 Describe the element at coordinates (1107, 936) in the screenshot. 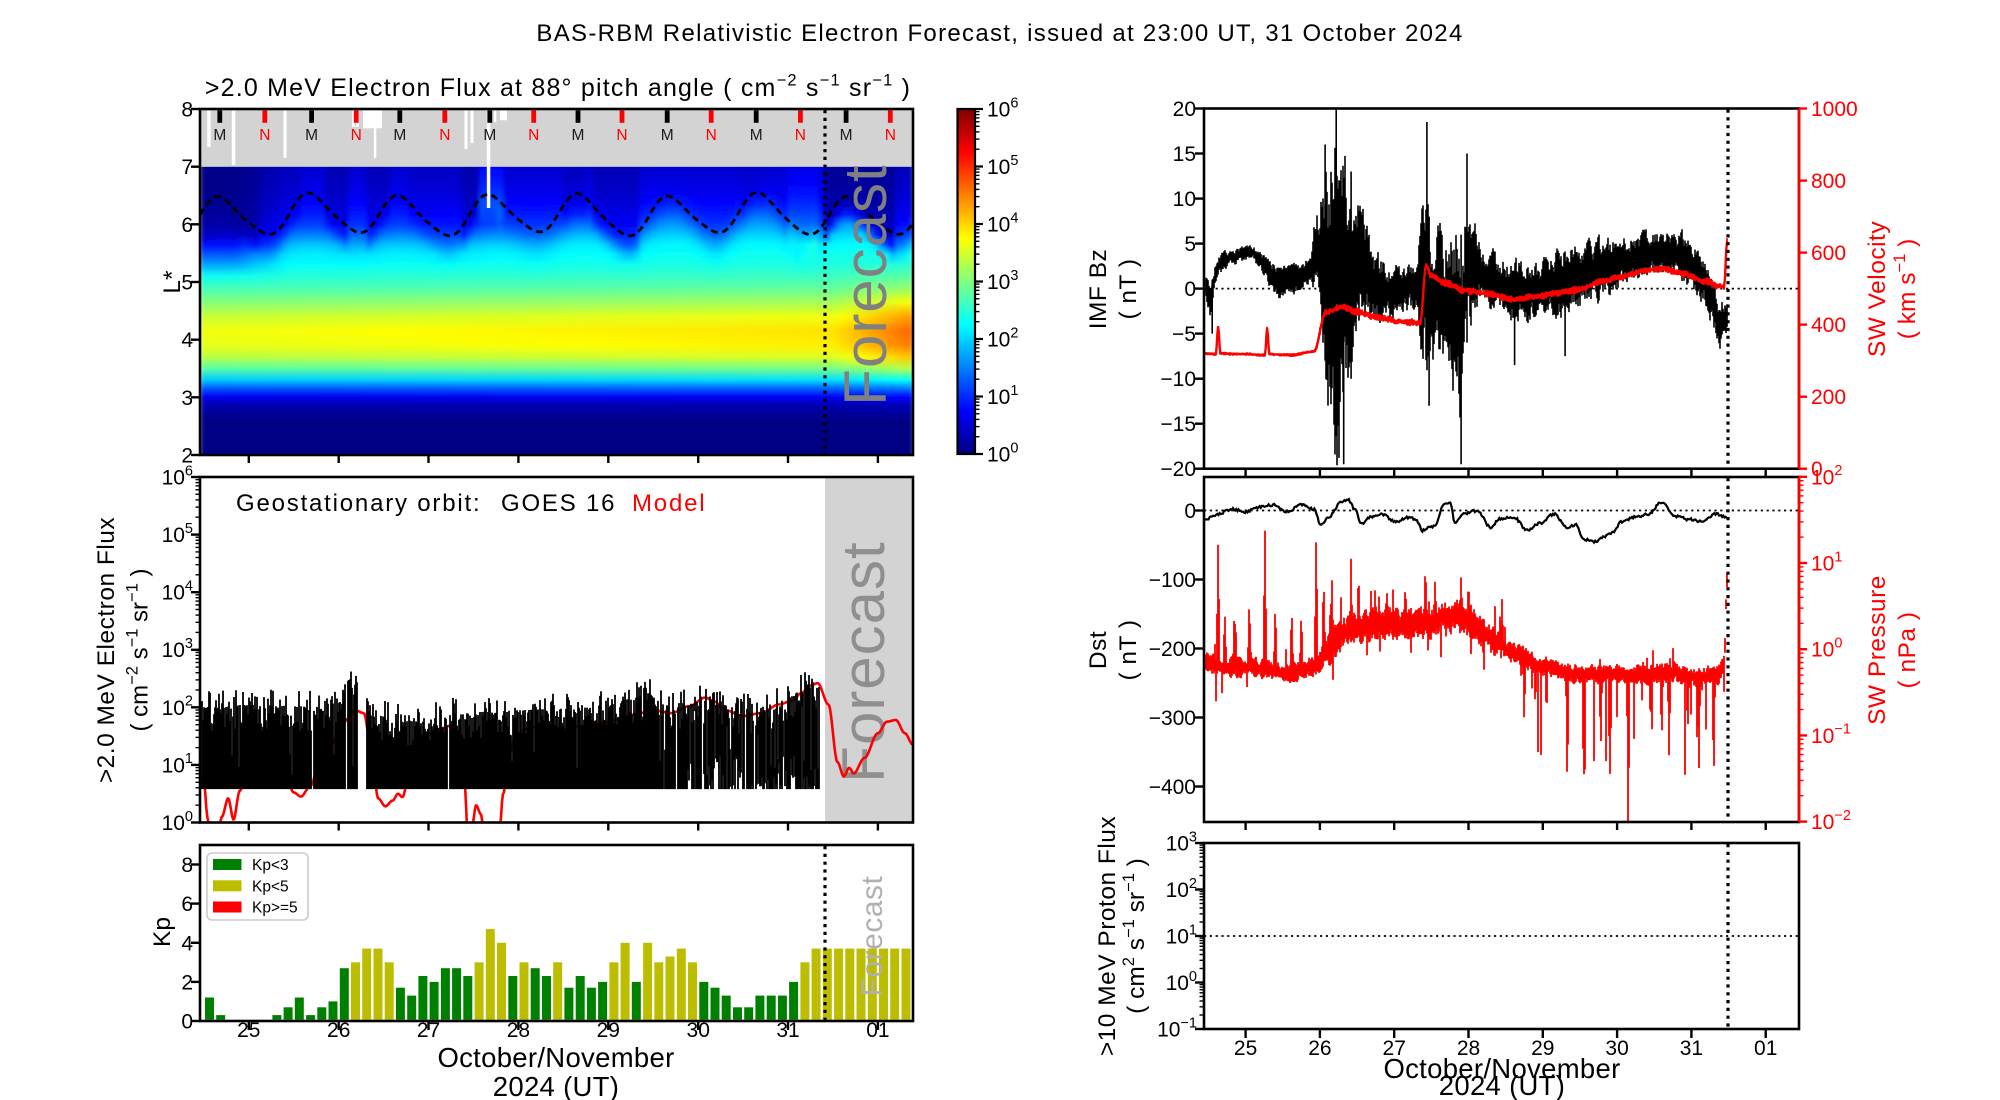

I see `svg-text: >10 MeV Proton Flux` at that location.